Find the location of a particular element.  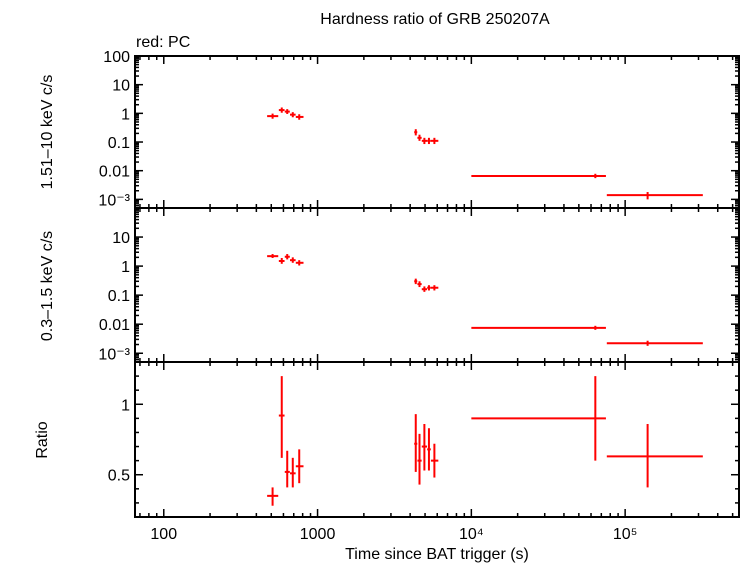

hard-y-tick-label: 1 is located at coordinates (125, 114).